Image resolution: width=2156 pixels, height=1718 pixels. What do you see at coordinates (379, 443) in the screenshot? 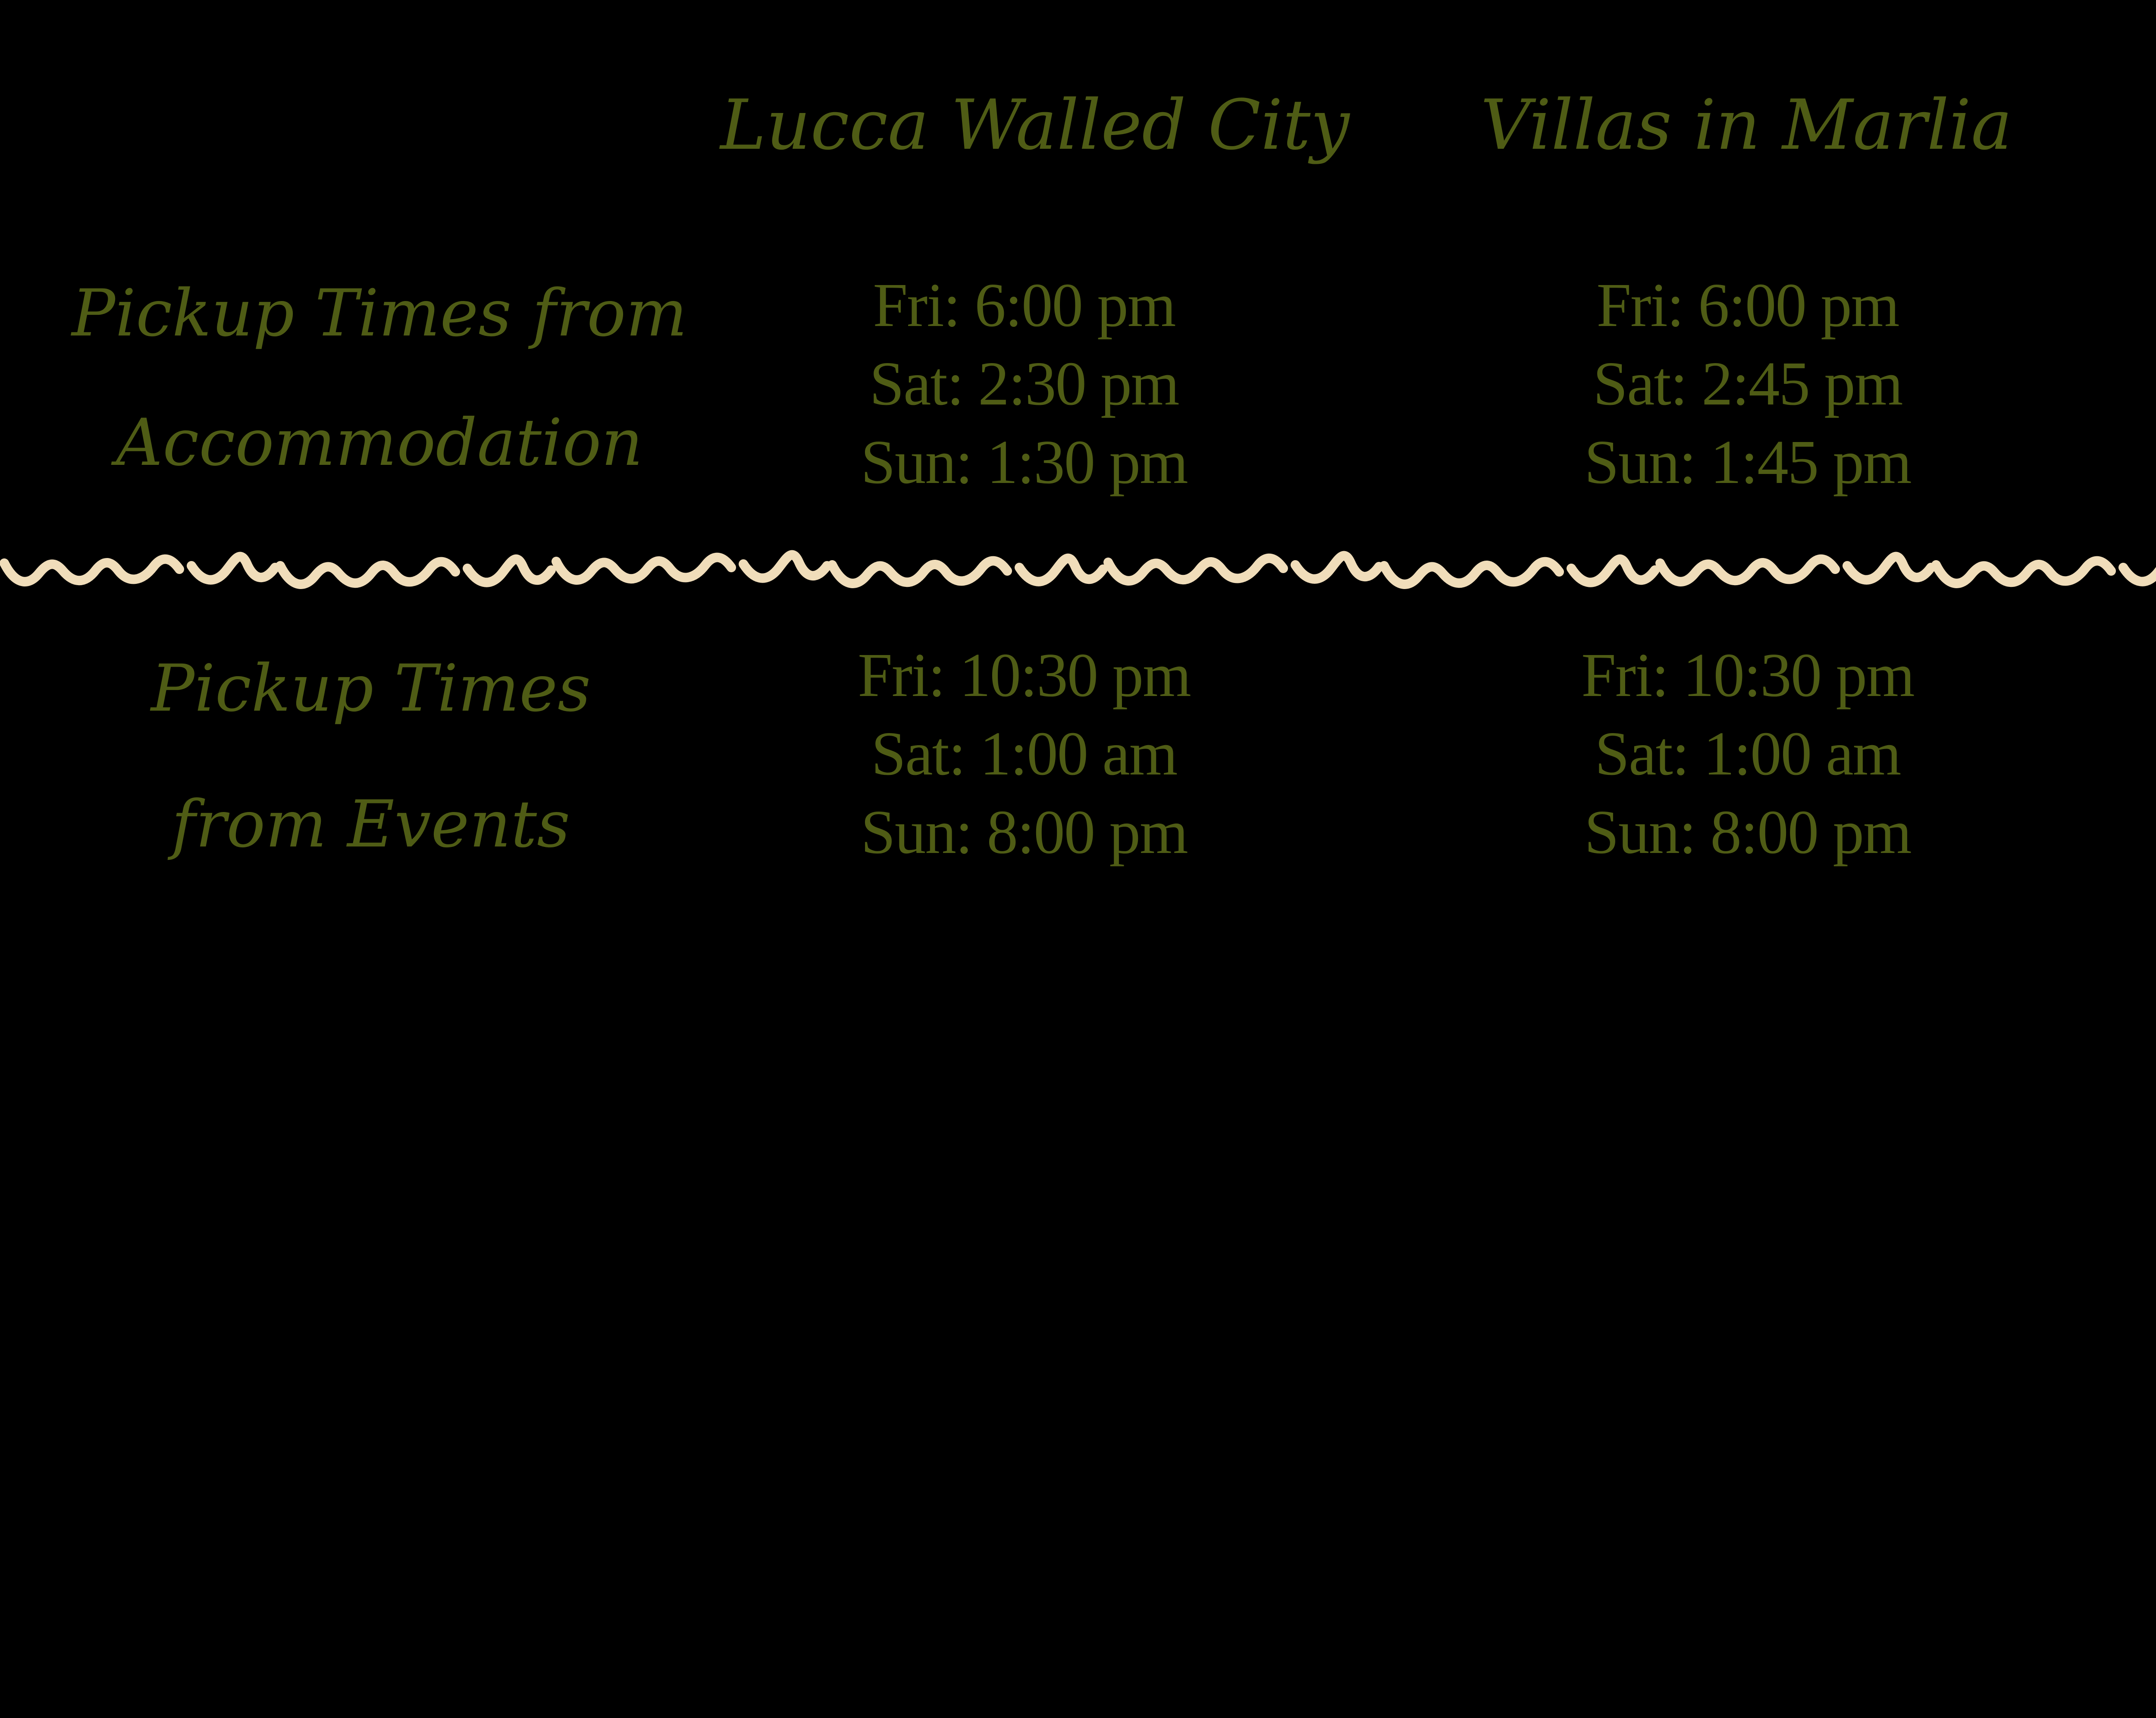
I see `row-label-line: Accommodation` at bounding box center [379, 443].